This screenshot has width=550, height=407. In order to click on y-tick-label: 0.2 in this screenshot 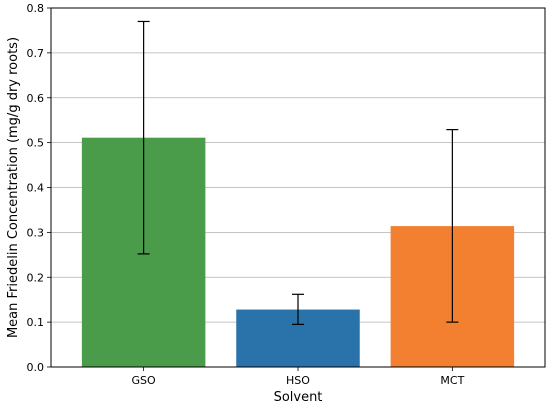, I will do `click(36, 277)`.